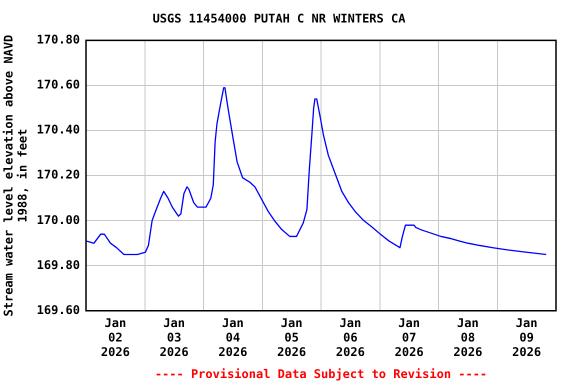 The height and width of the screenshot is (384, 576). What do you see at coordinates (279, 18) in the screenshot?
I see `chart-title: USGS 11454000 PUTAH C NR WINTERS CA` at bounding box center [279, 18].